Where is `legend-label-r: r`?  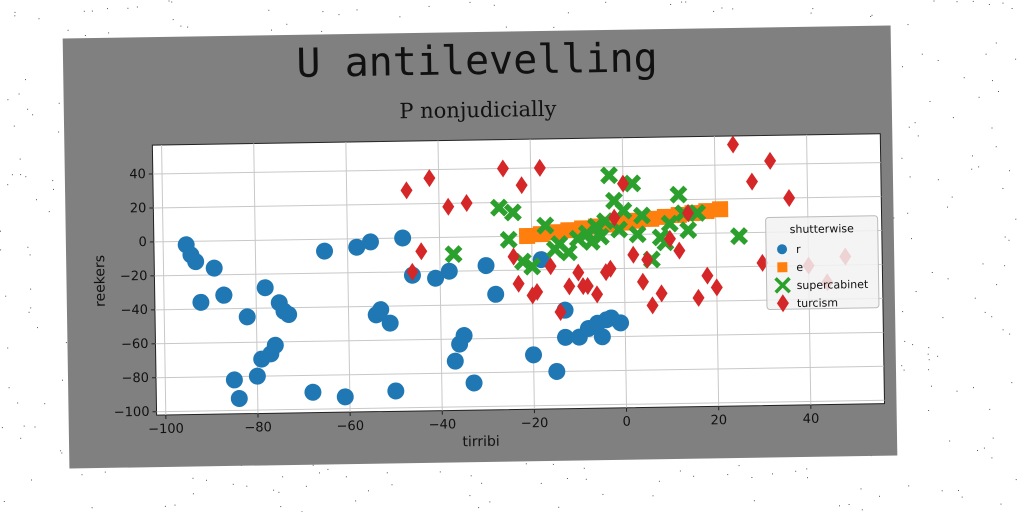 legend-label-r: r is located at coordinates (798, 249).